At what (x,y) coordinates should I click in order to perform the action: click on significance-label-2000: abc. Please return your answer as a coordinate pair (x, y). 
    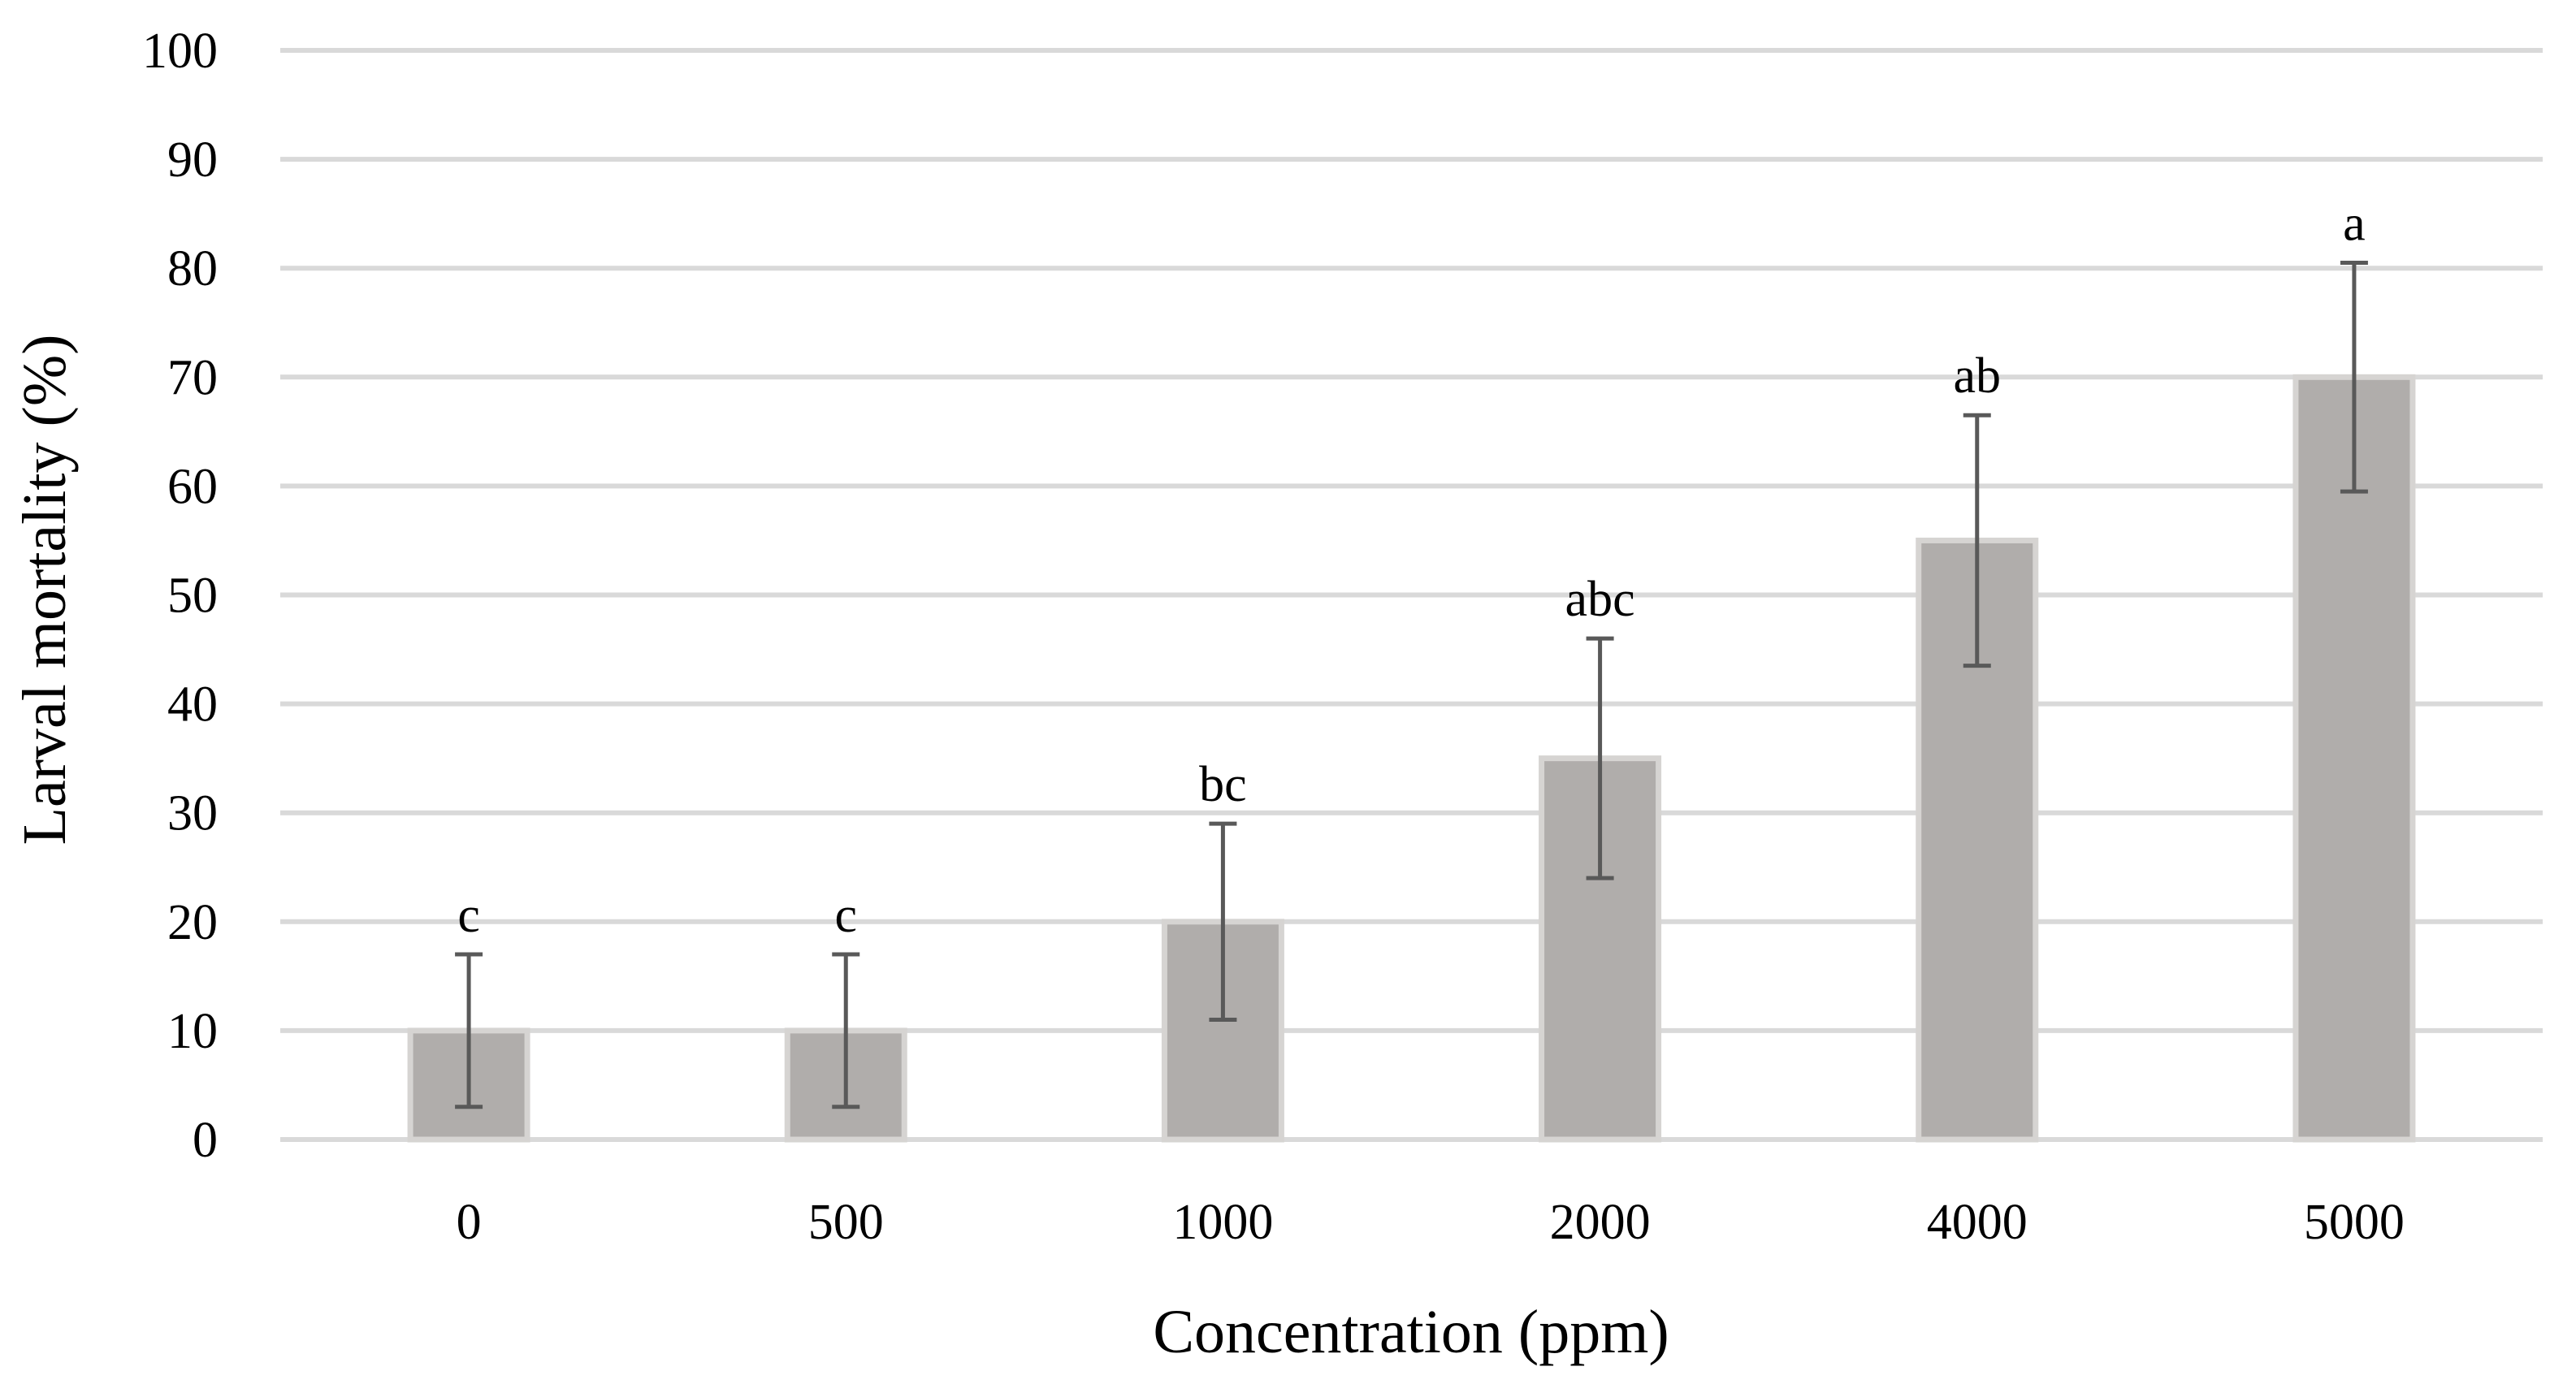
    Looking at the image, I should click on (1600, 600).